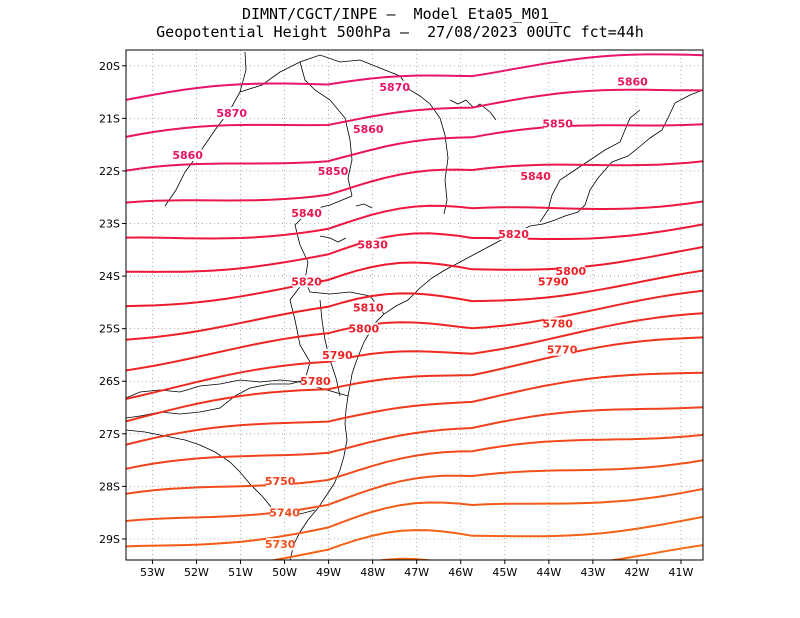 The image size is (800, 618). I want to click on lon-tick-label: 44W, so click(548, 572).